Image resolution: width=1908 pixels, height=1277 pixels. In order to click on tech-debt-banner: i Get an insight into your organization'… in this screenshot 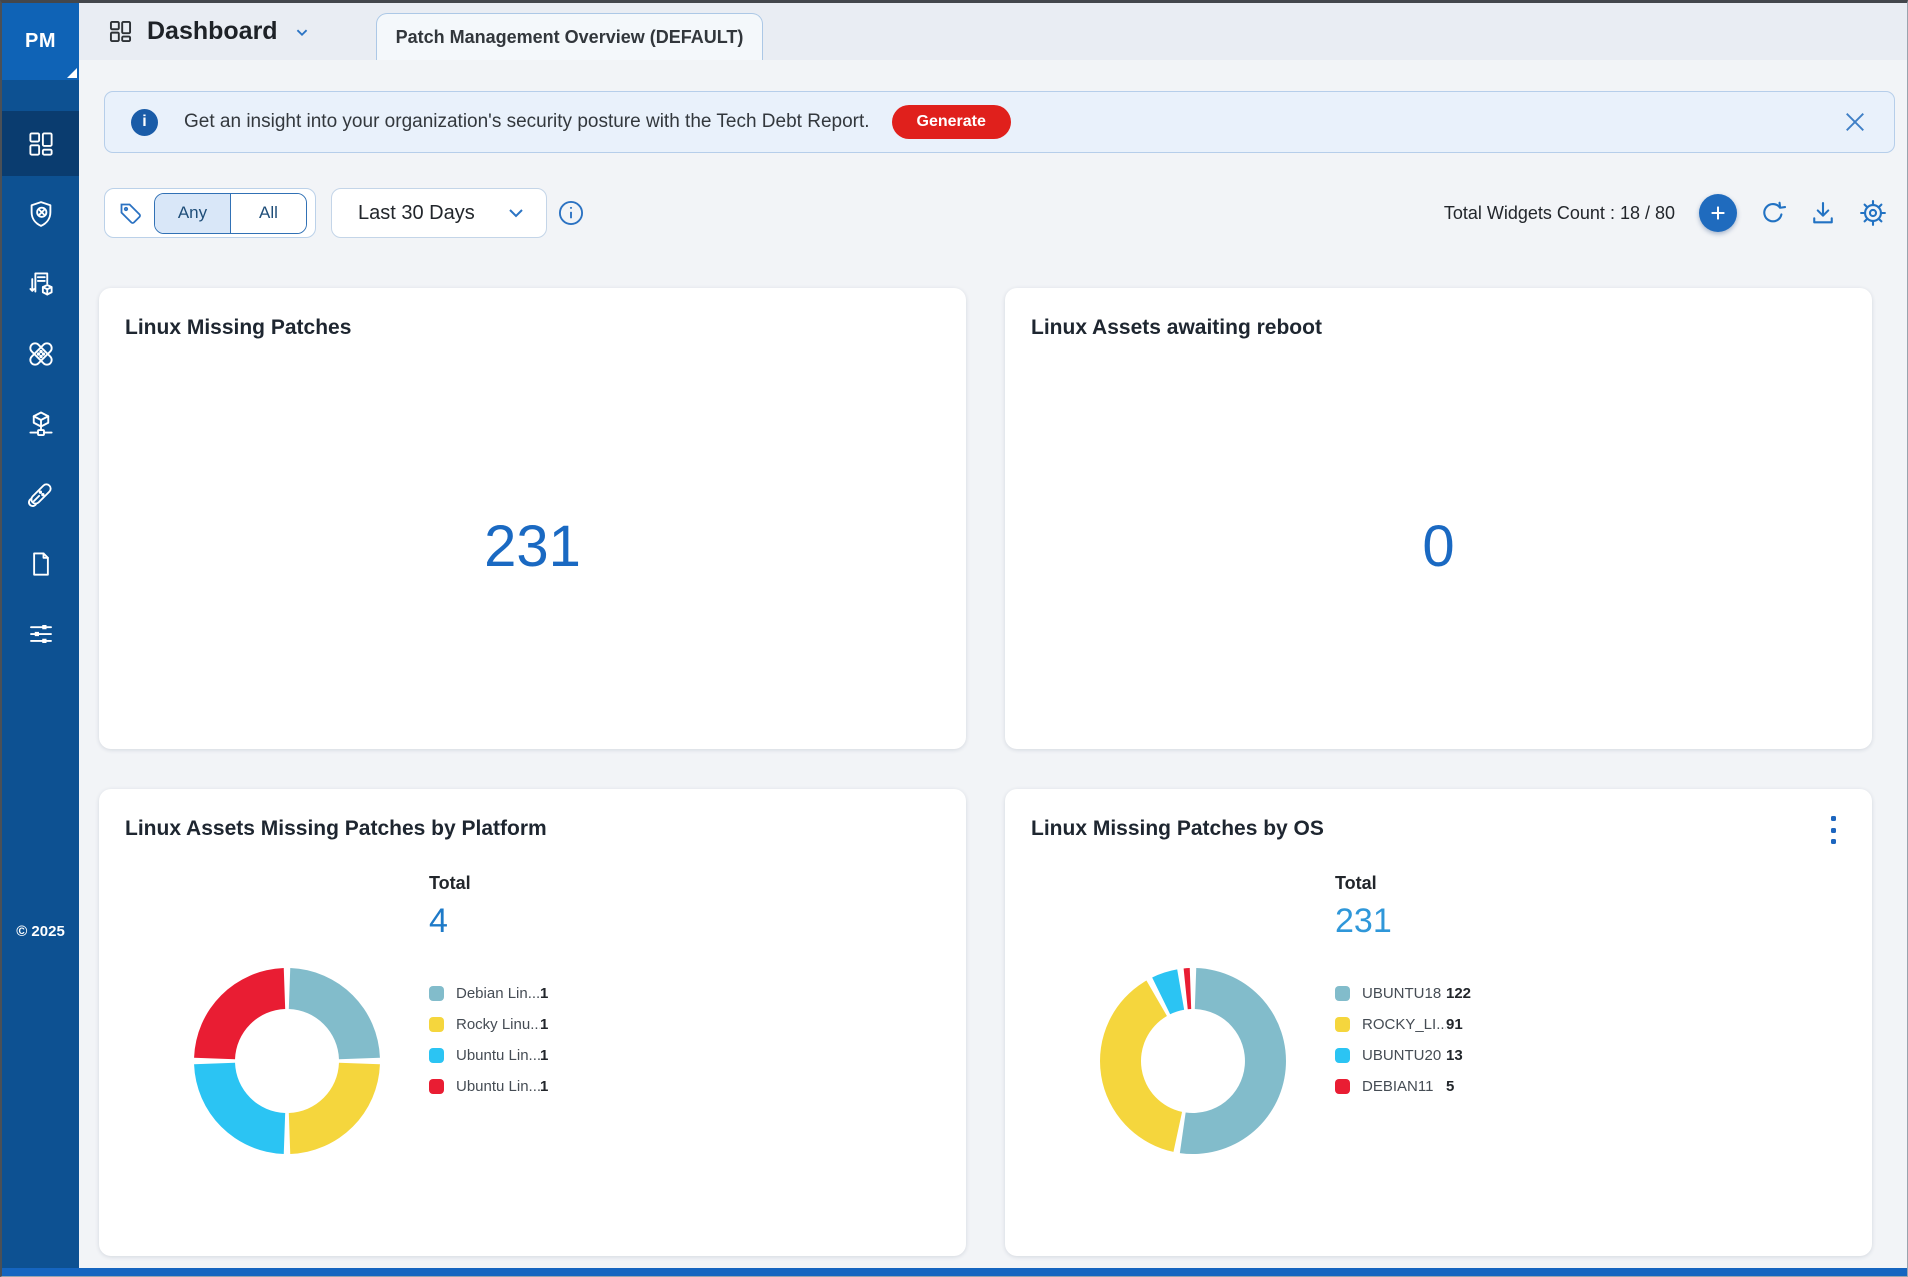, I will do `click(999, 122)`.